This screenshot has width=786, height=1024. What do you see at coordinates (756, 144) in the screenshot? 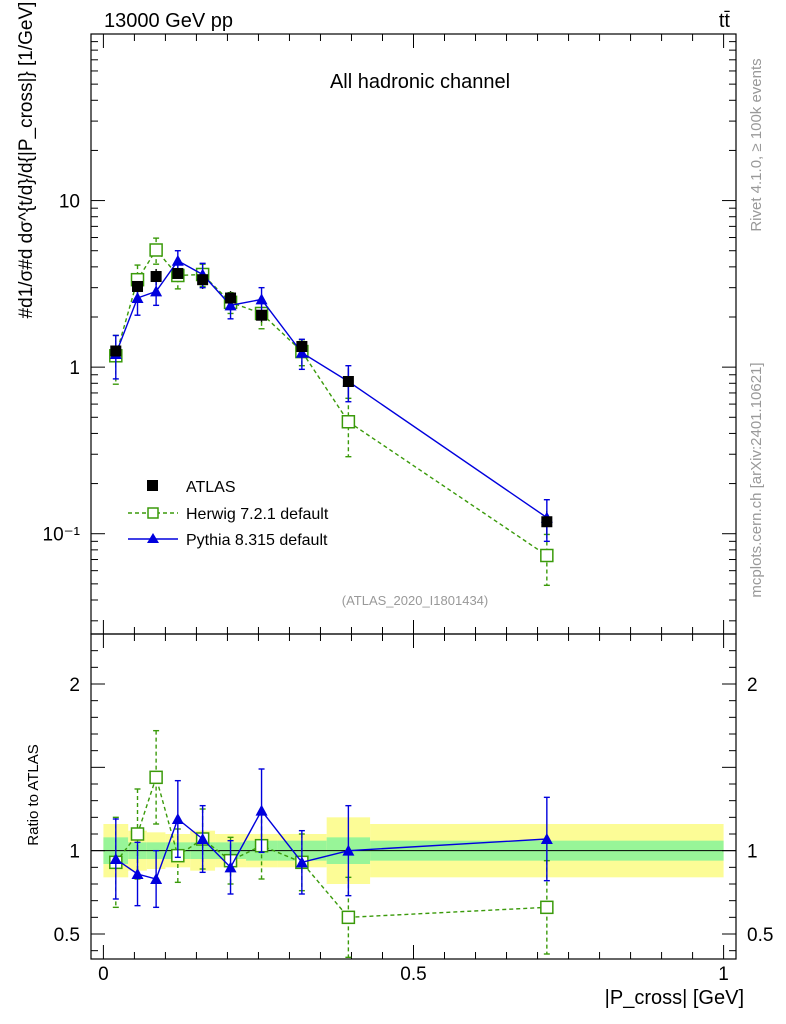
I see `rivet-version-label: Rivet 4.1.0, ≥ 100k events` at bounding box center [756, 144].